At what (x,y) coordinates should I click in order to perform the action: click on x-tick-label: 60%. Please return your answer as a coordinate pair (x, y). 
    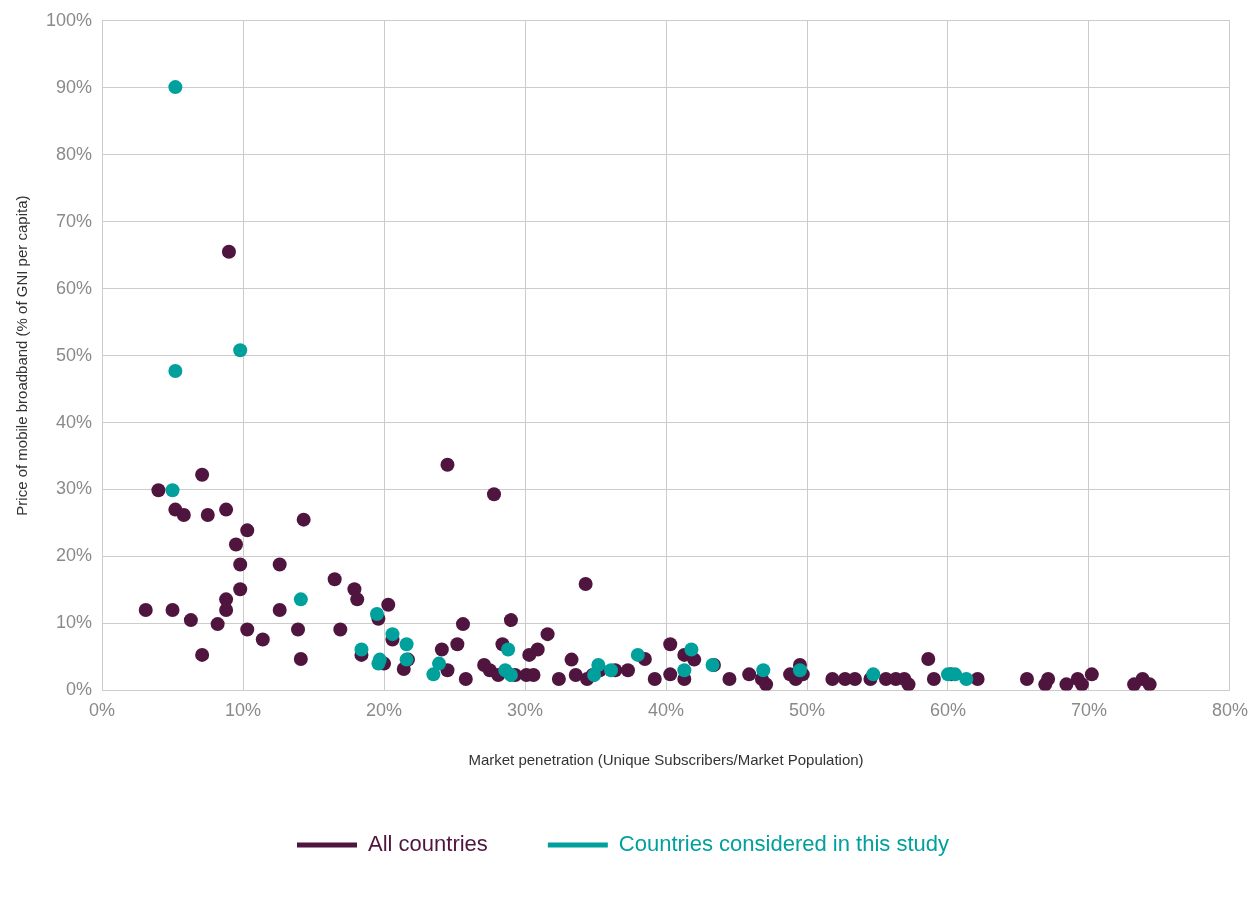
    Looking at the image, I should click on (948, 710).